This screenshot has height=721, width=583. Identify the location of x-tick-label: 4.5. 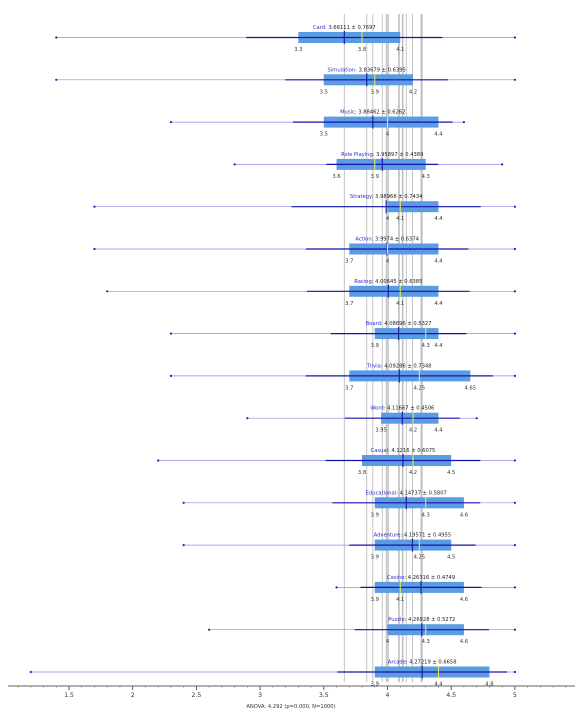
(451, 695).